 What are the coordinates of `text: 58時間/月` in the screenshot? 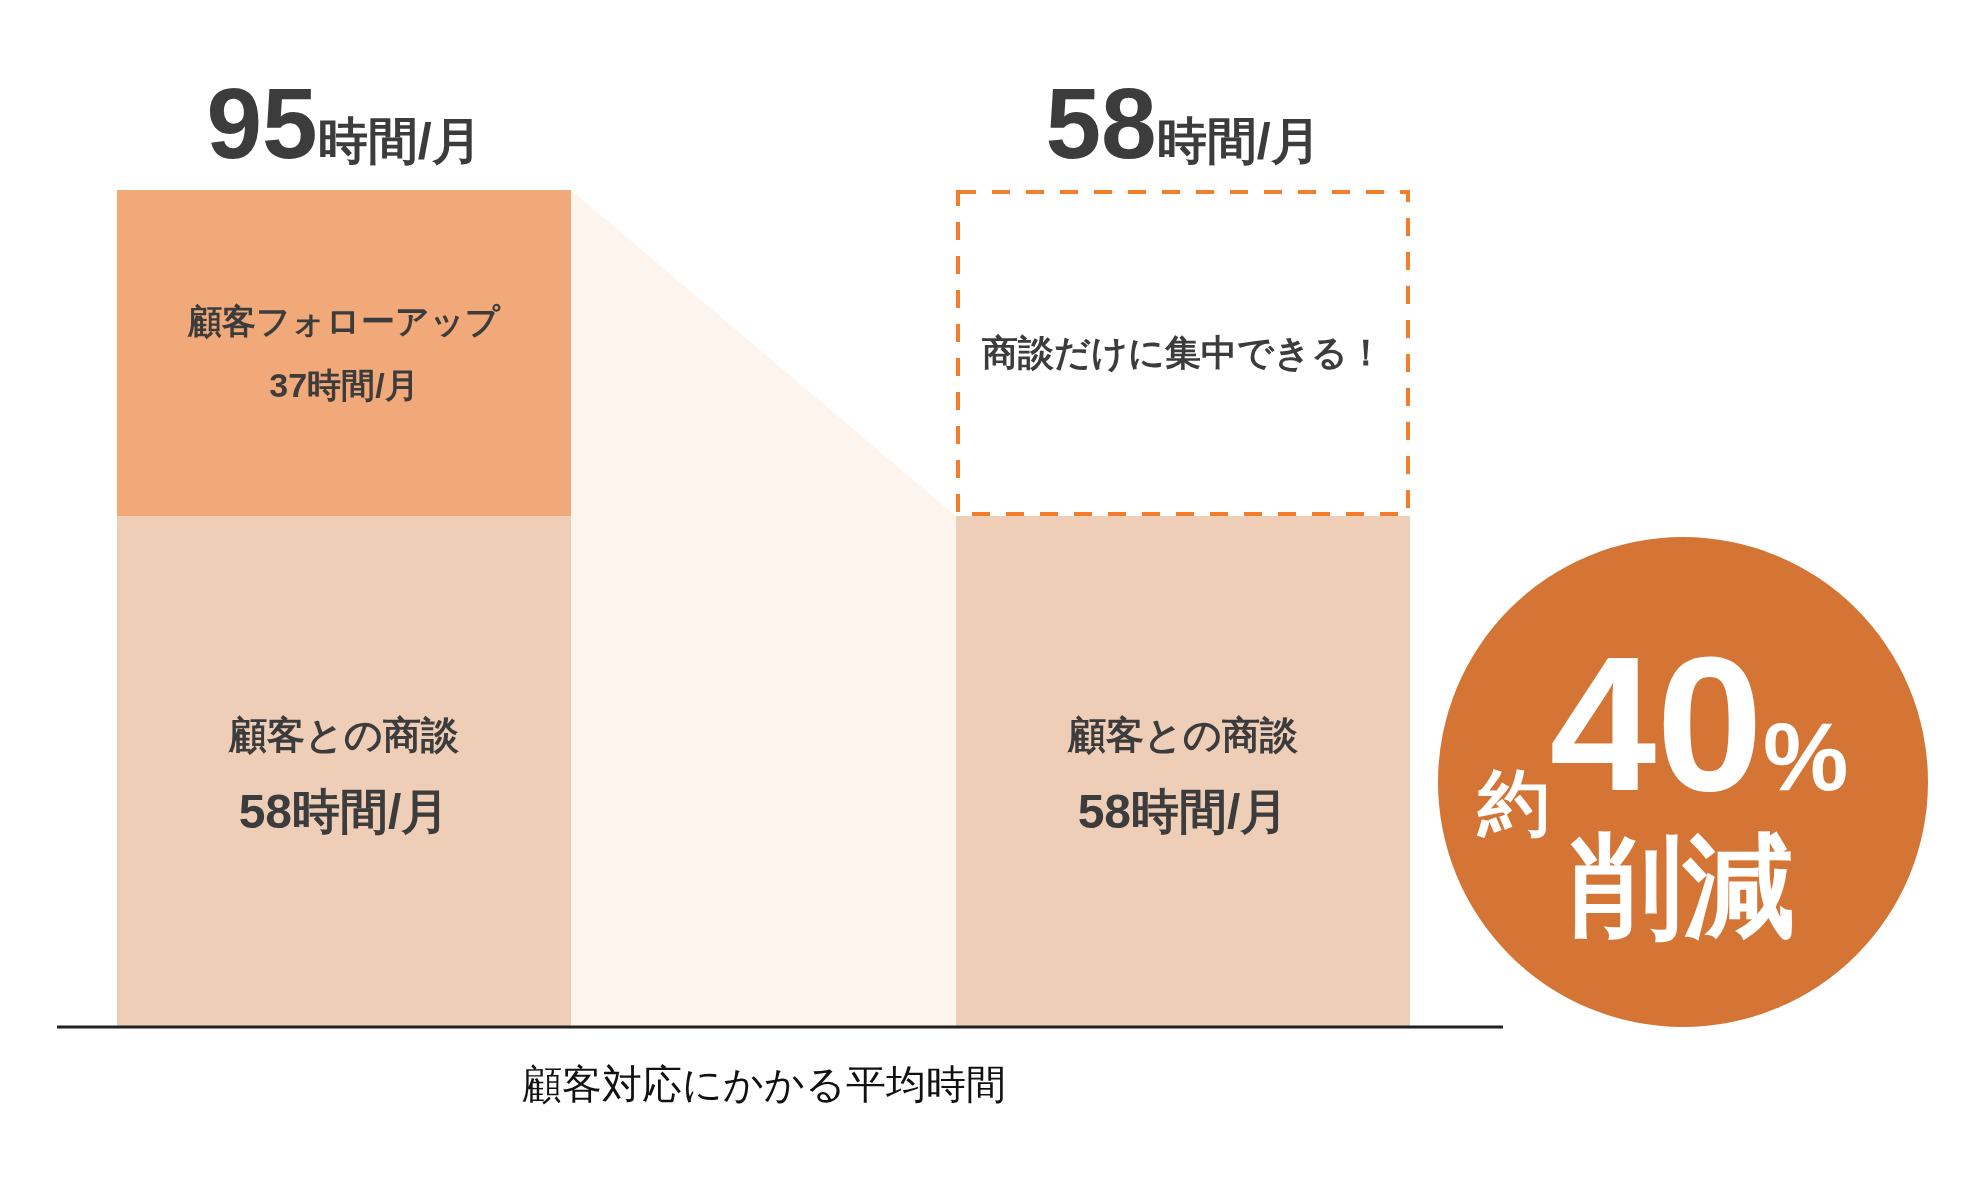 It's located at (1183, 123).